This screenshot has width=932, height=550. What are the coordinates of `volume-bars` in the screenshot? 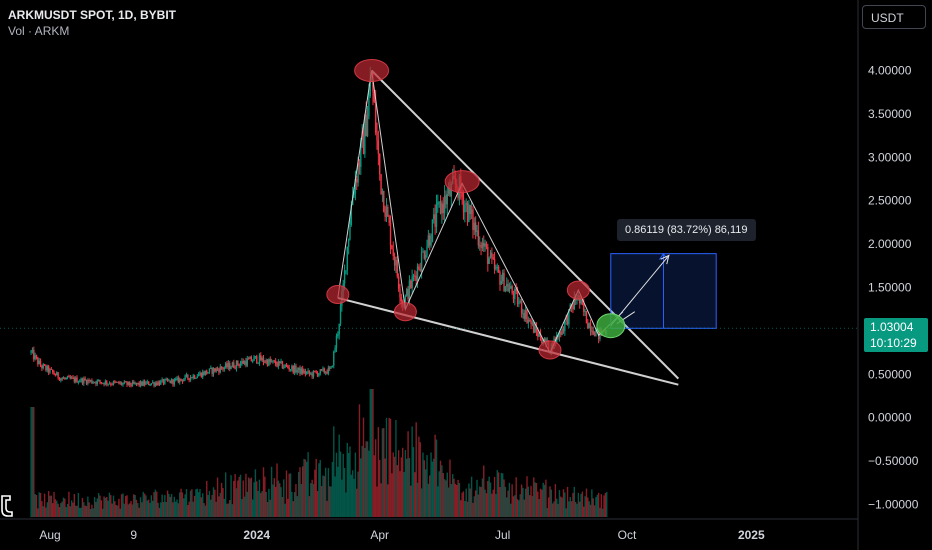 It's located at (319, 453).